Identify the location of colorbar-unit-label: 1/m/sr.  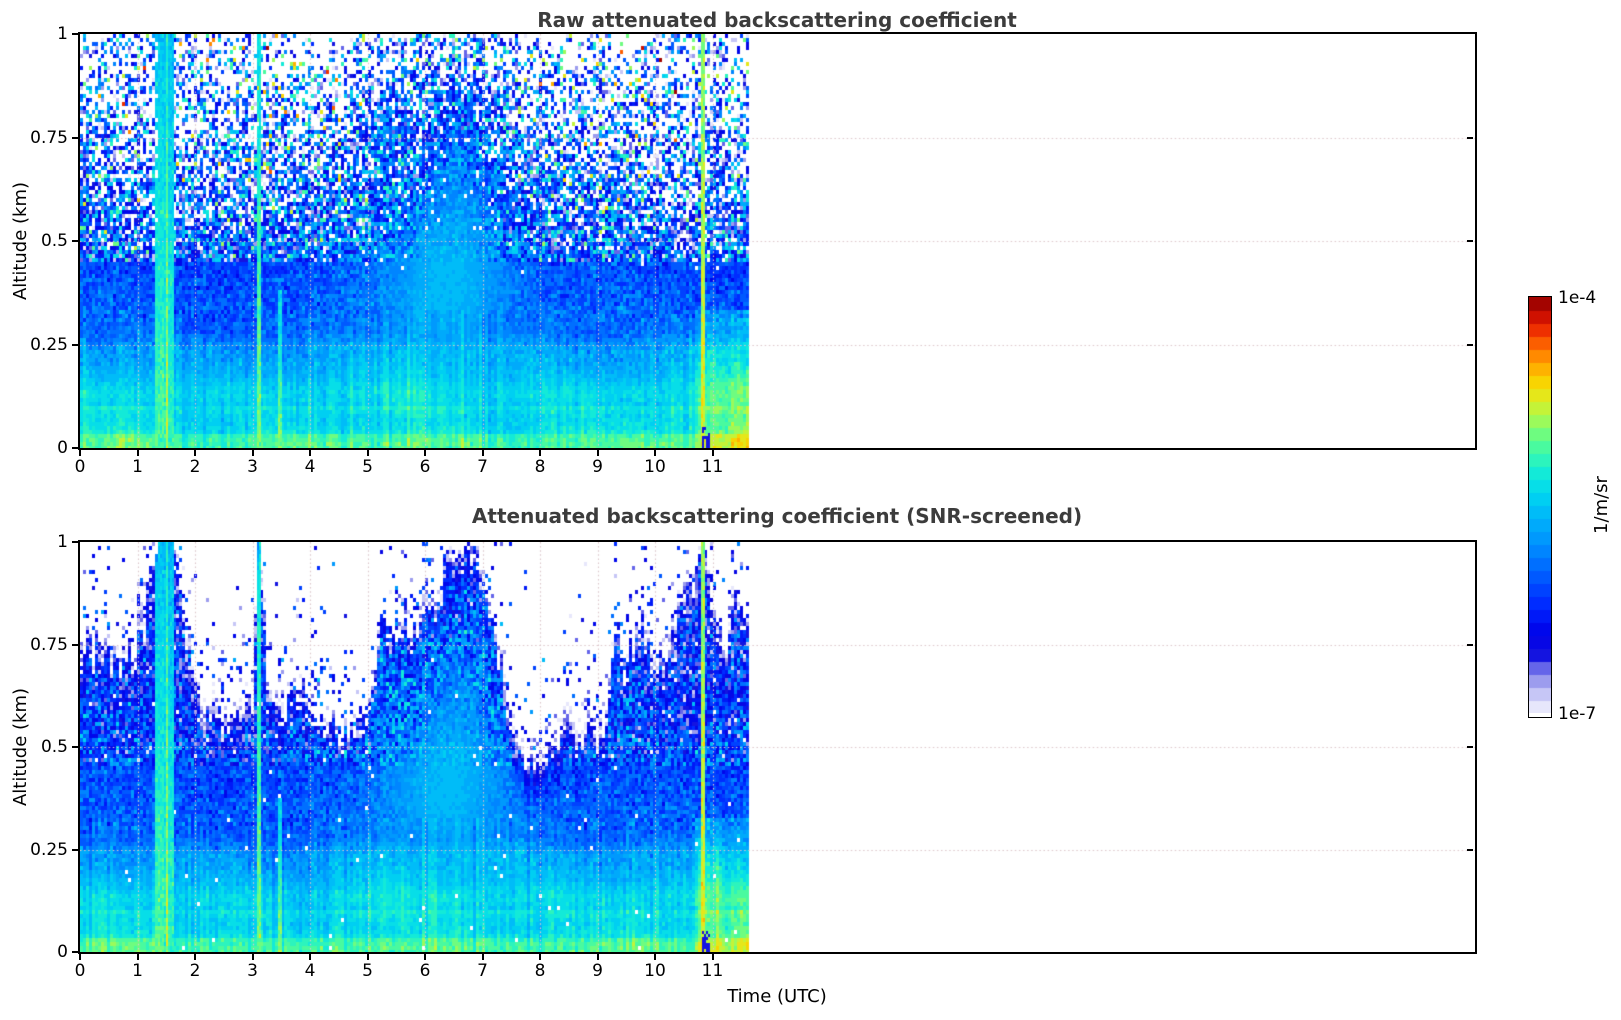
(1601, 505).